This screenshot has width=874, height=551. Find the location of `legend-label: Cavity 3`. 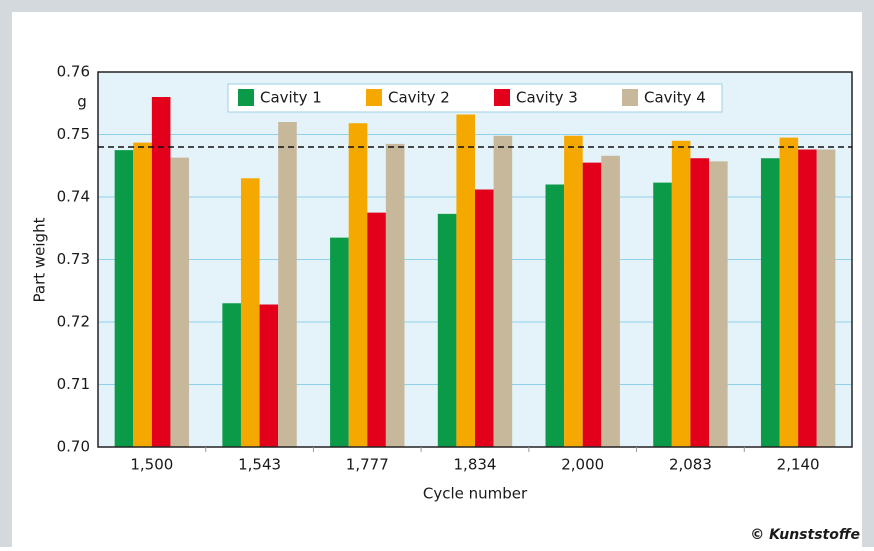

legend-label: Cavity 3 is located at coordinates (547, 98).